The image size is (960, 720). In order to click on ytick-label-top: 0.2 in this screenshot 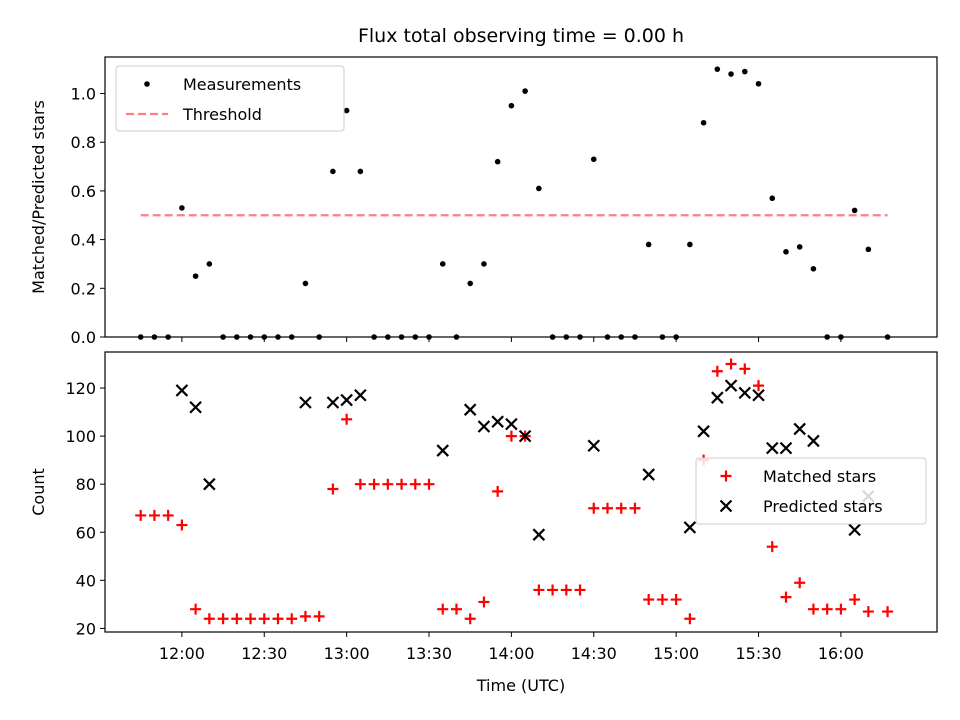, I will do `click(83, 288)`.